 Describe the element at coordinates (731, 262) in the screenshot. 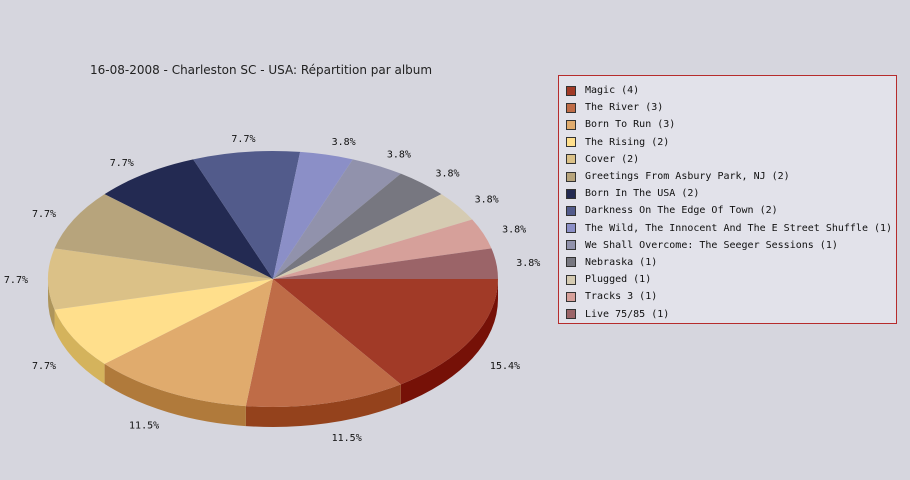

I see `legend-item: Nebraska (1)` at that location.